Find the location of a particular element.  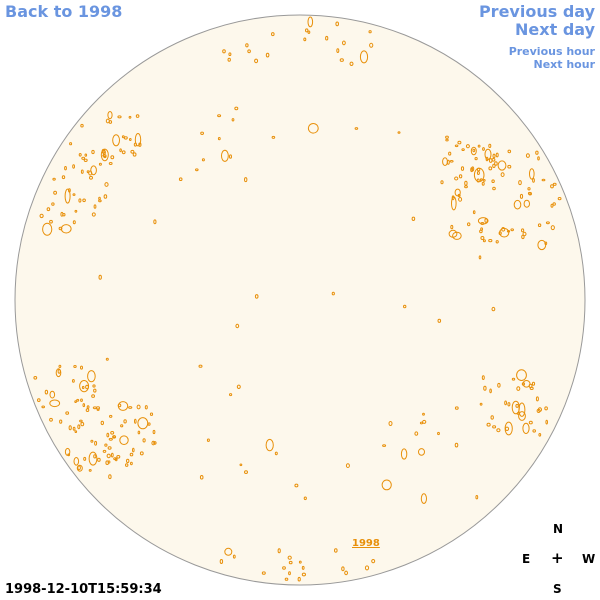

previous-hour-link: Previous hour is located at coordinates (551, 51).